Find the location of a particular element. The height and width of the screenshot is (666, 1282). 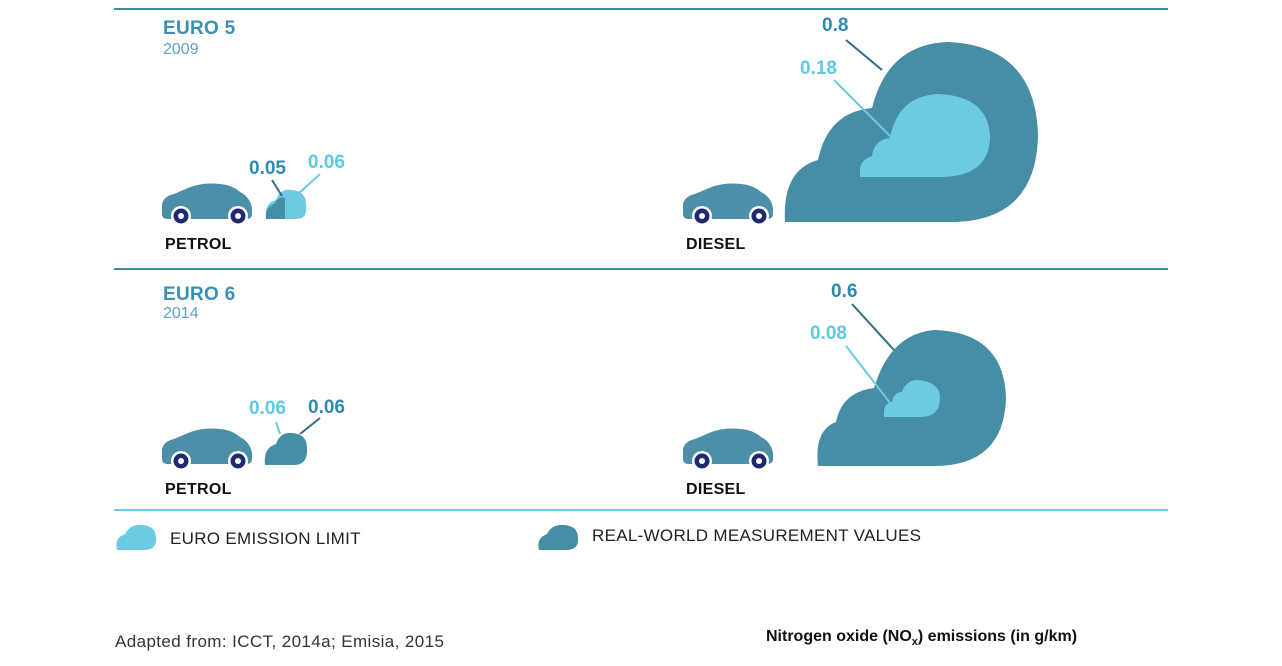

petrol-real-value-euro6: 0.06 is located at coordinates (326, 407).